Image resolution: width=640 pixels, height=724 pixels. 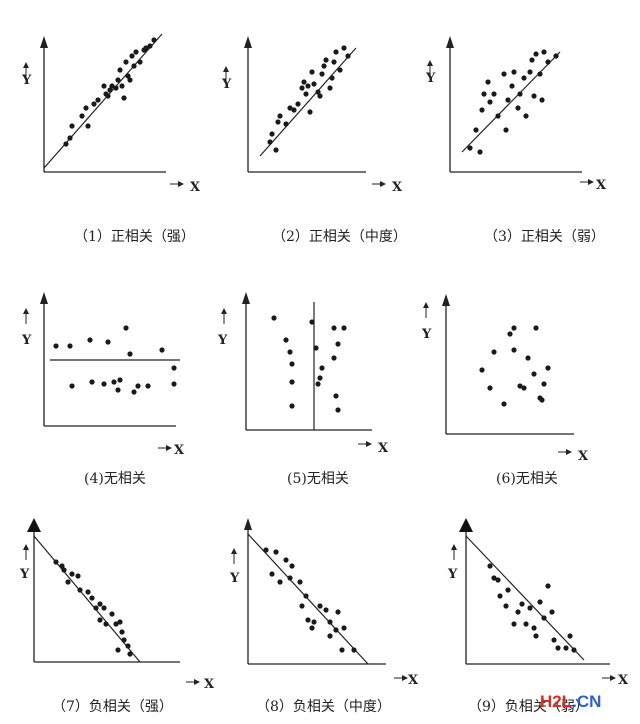 I want to click on caption-panel-2: （2）正相关（中度）, so click(x=339, y=237).